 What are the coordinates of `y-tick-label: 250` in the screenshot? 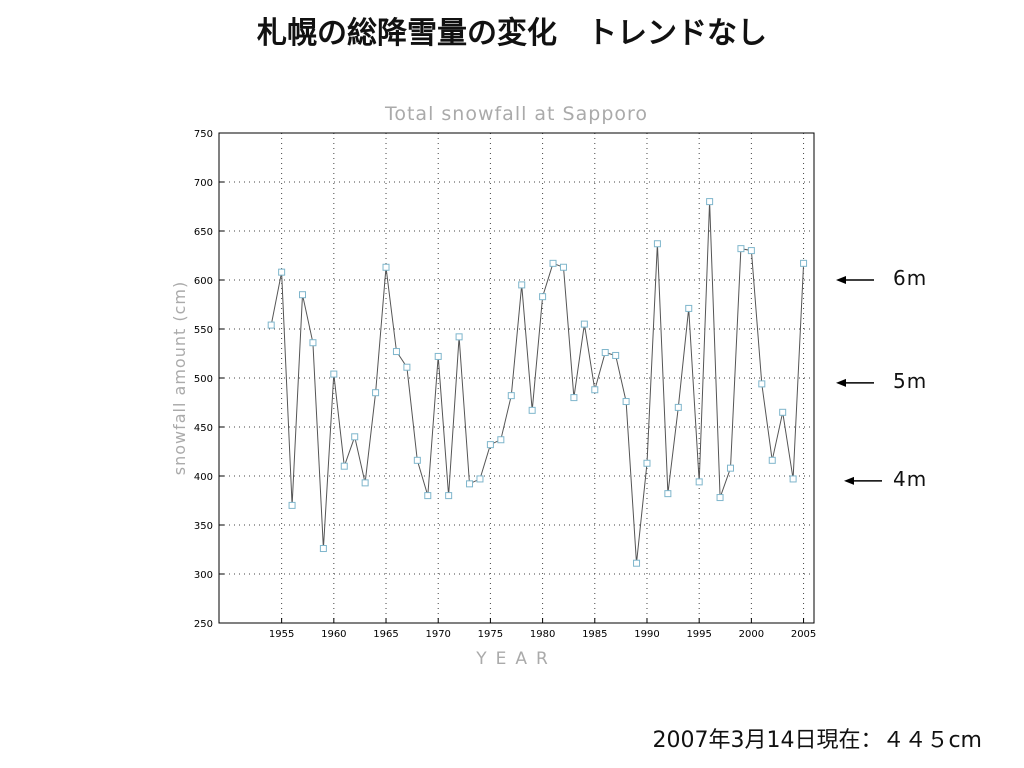 It's located at (203, 624).